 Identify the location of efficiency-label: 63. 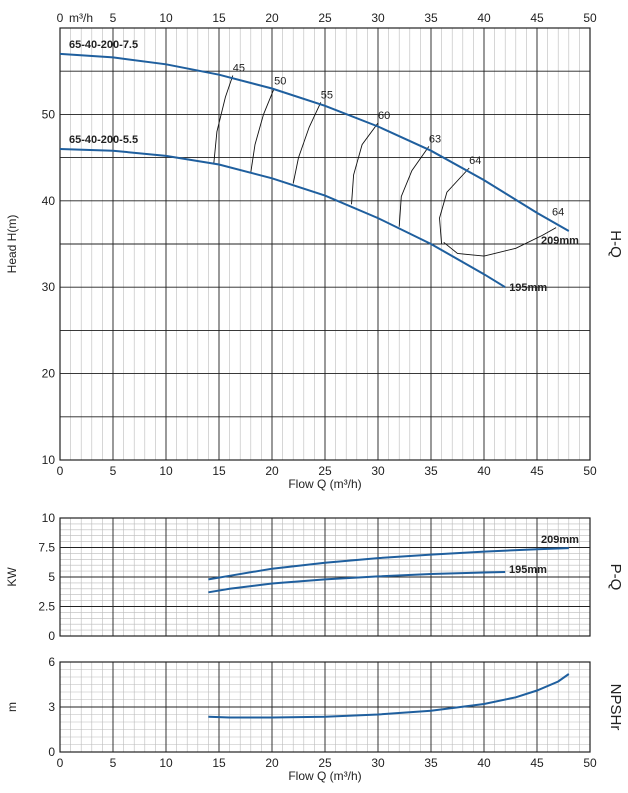
(435, 139).